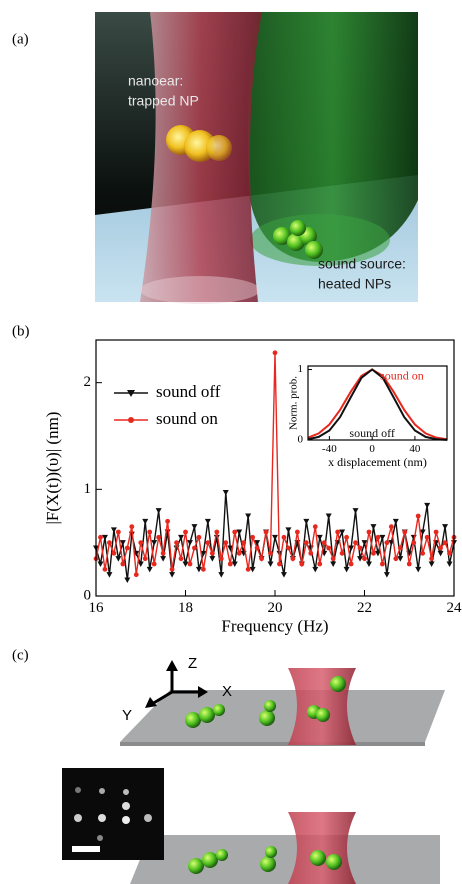  What do you see at coordinates (163, 101) in the screenshot?
I see `annotation: trapped NP` at bounding box center [163, 101].